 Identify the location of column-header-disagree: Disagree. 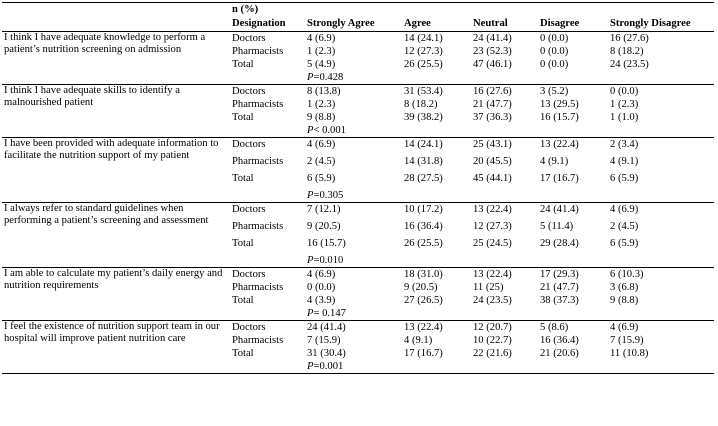
(560, 23).